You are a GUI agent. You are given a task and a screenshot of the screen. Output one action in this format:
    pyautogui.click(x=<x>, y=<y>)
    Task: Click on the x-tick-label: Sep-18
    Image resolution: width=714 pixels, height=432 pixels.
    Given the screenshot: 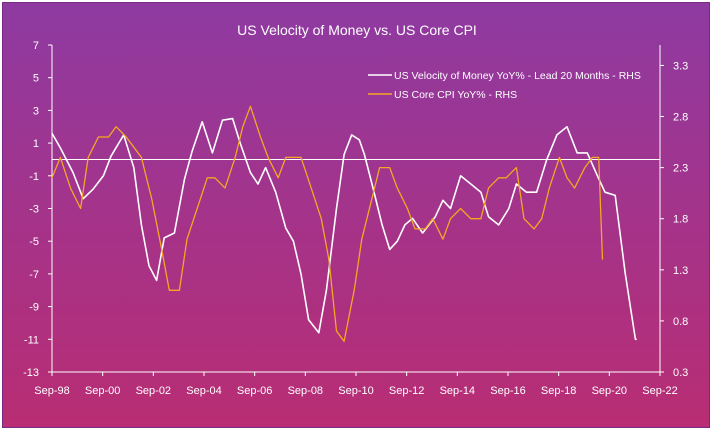 What is the action you would take?
    pyautogui.click(x=558, y=391)
    